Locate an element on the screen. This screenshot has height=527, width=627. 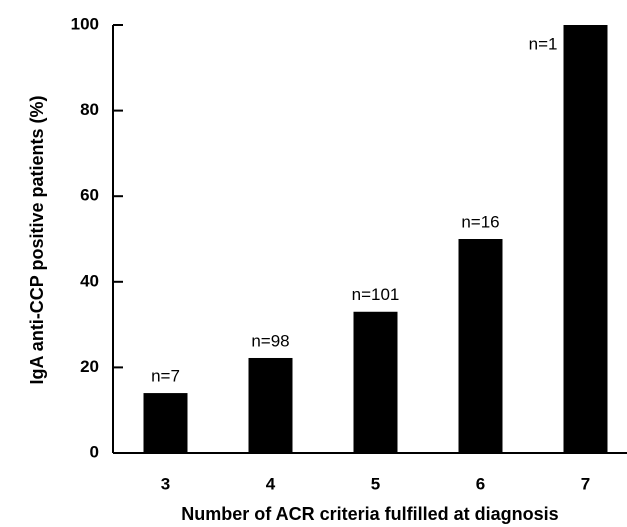
y-tick-label: 20 is located at coordinates (89, 366).